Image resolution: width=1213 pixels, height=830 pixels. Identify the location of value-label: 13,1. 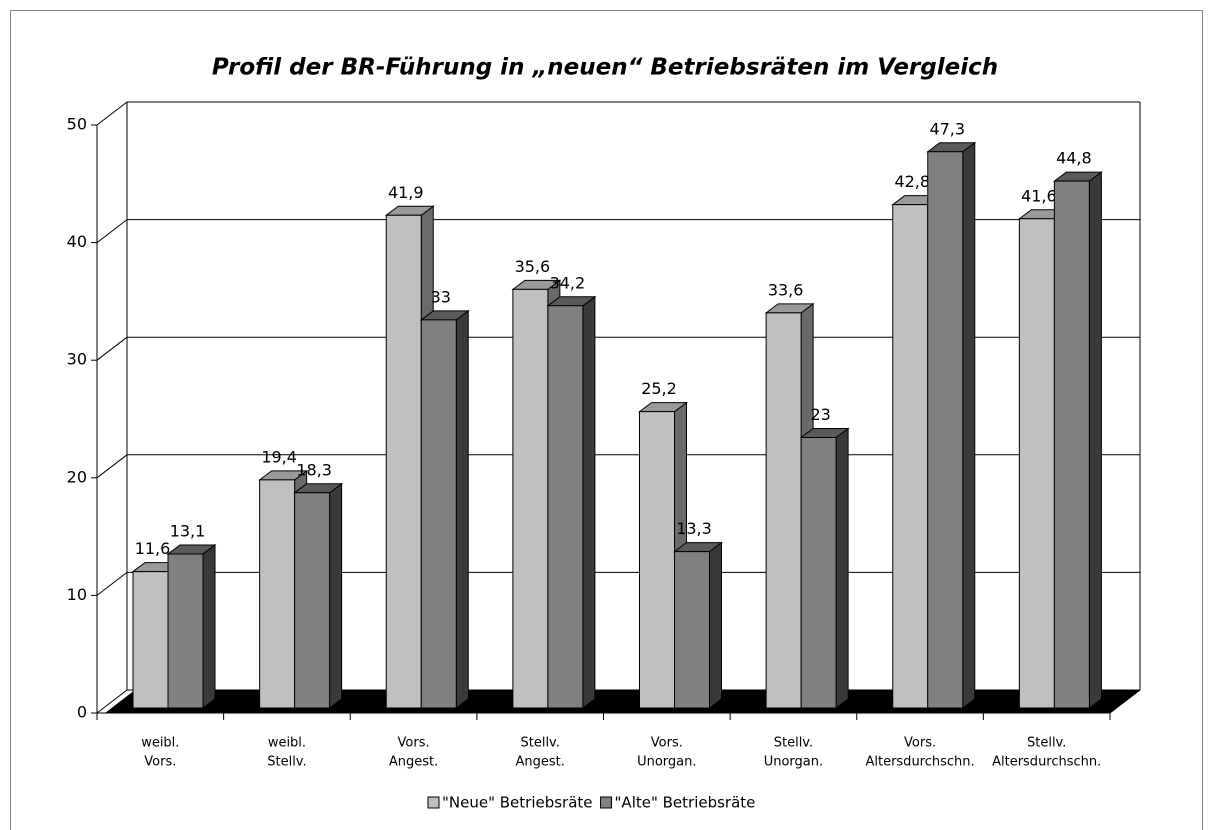
(188, 530).